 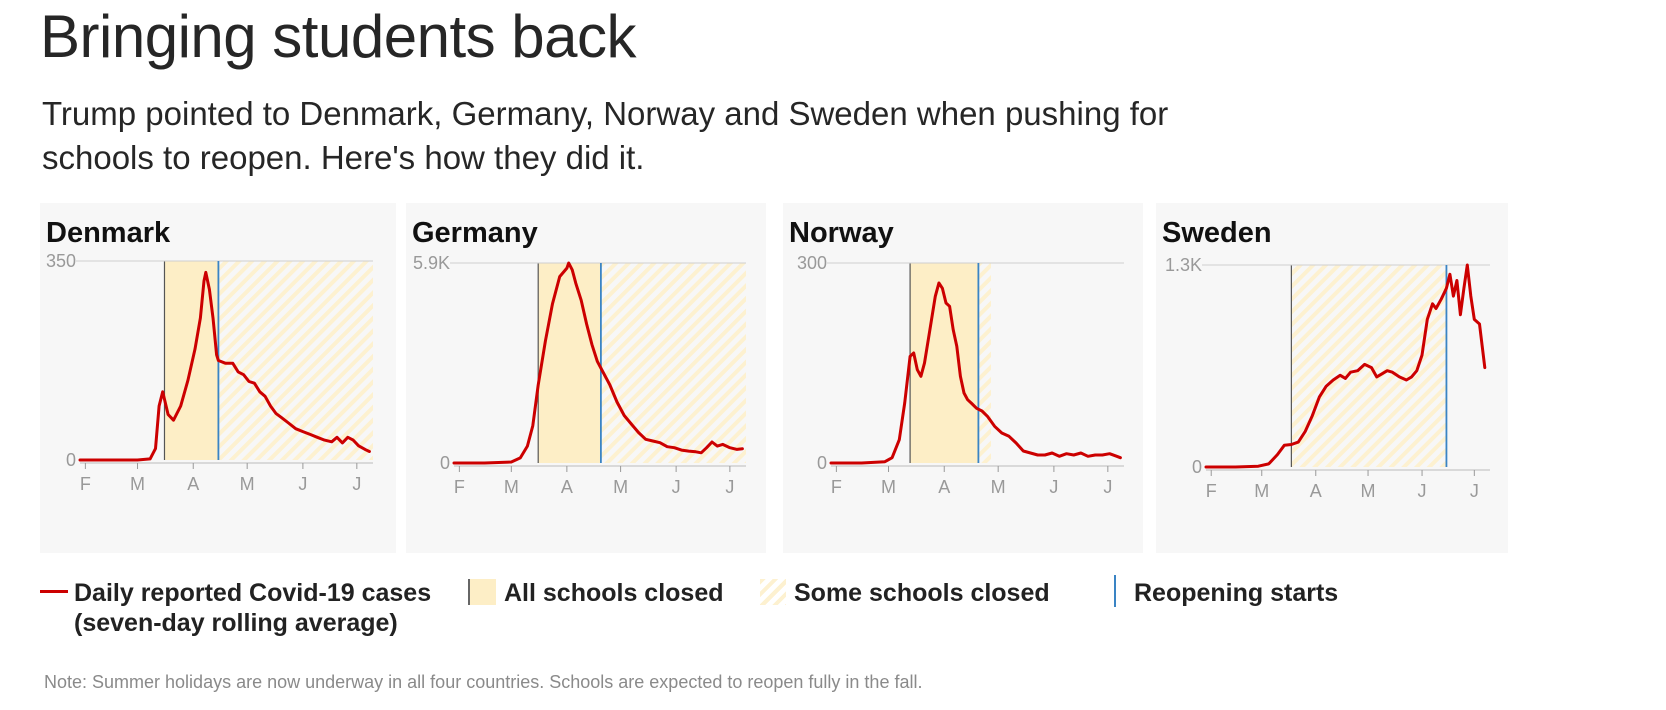 I want to click on chart-title: Germany, so click(x=475, y=233).